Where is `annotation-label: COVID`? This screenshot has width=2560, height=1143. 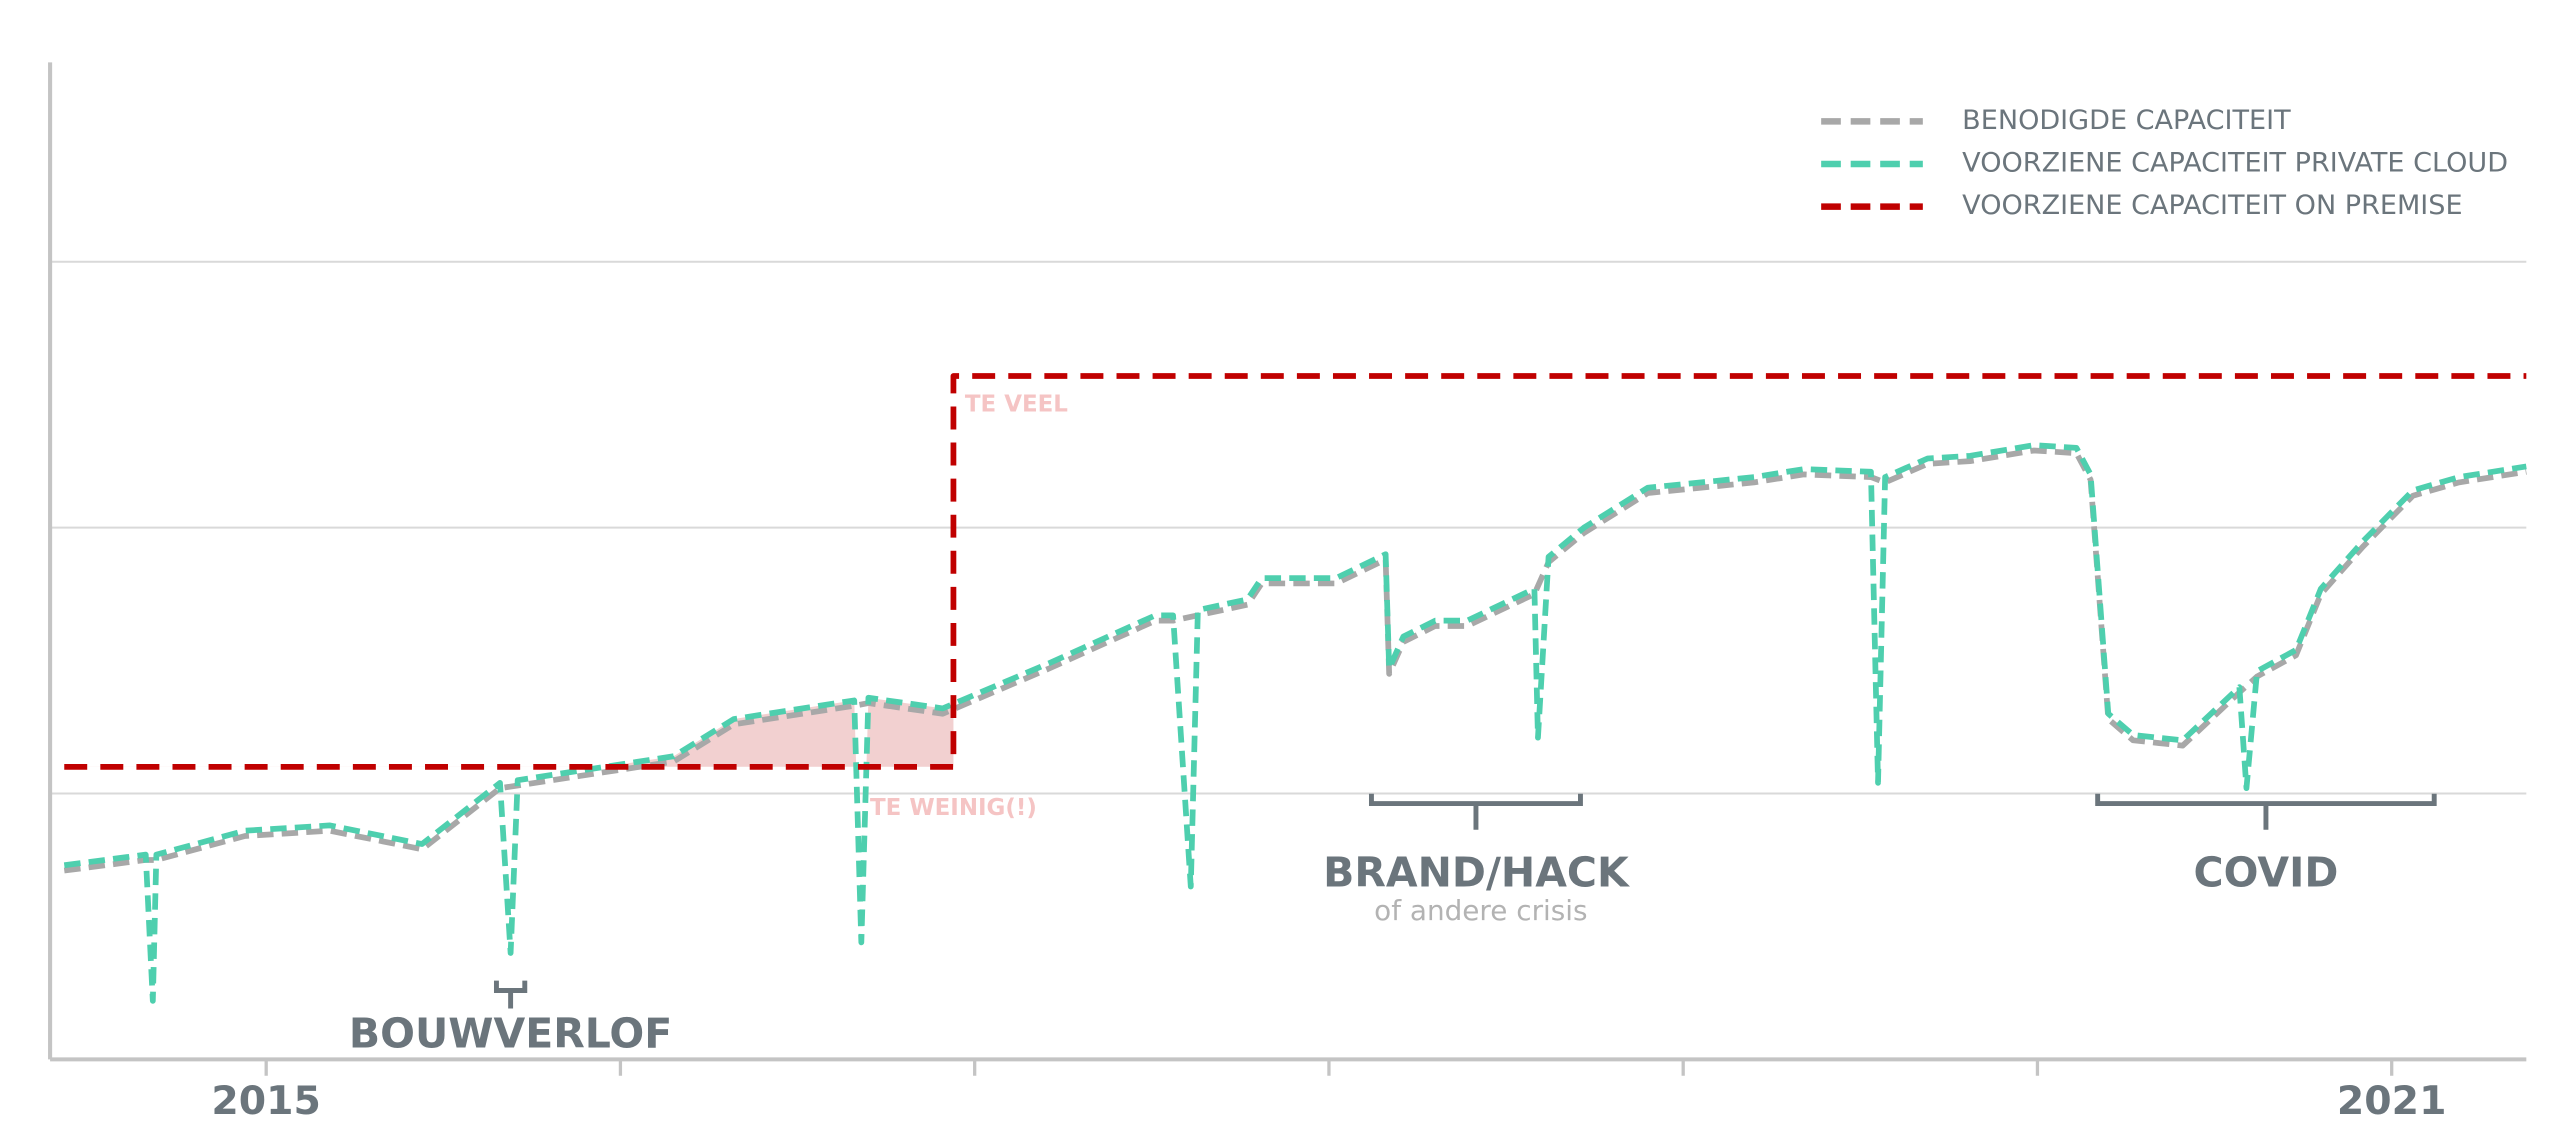 annotation-label: COVID is located at coordinates (2266, 873).